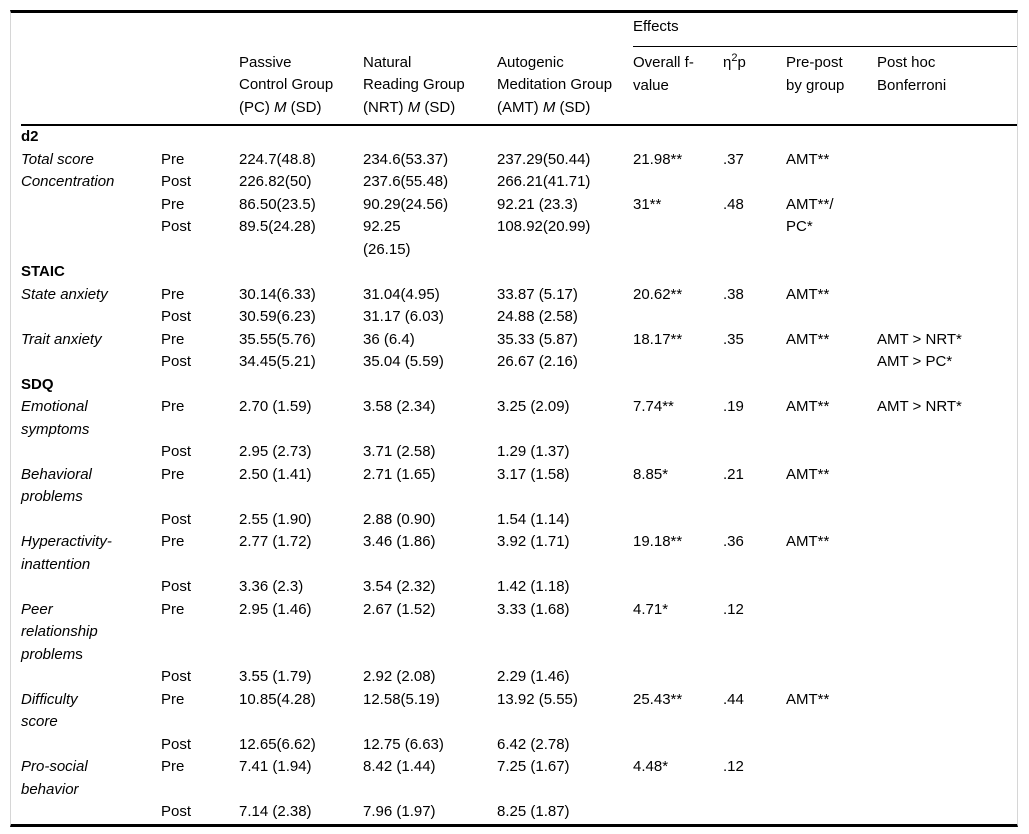  I want to click on pc-value-cell: 2.50 (1.41), so click(275, 474).